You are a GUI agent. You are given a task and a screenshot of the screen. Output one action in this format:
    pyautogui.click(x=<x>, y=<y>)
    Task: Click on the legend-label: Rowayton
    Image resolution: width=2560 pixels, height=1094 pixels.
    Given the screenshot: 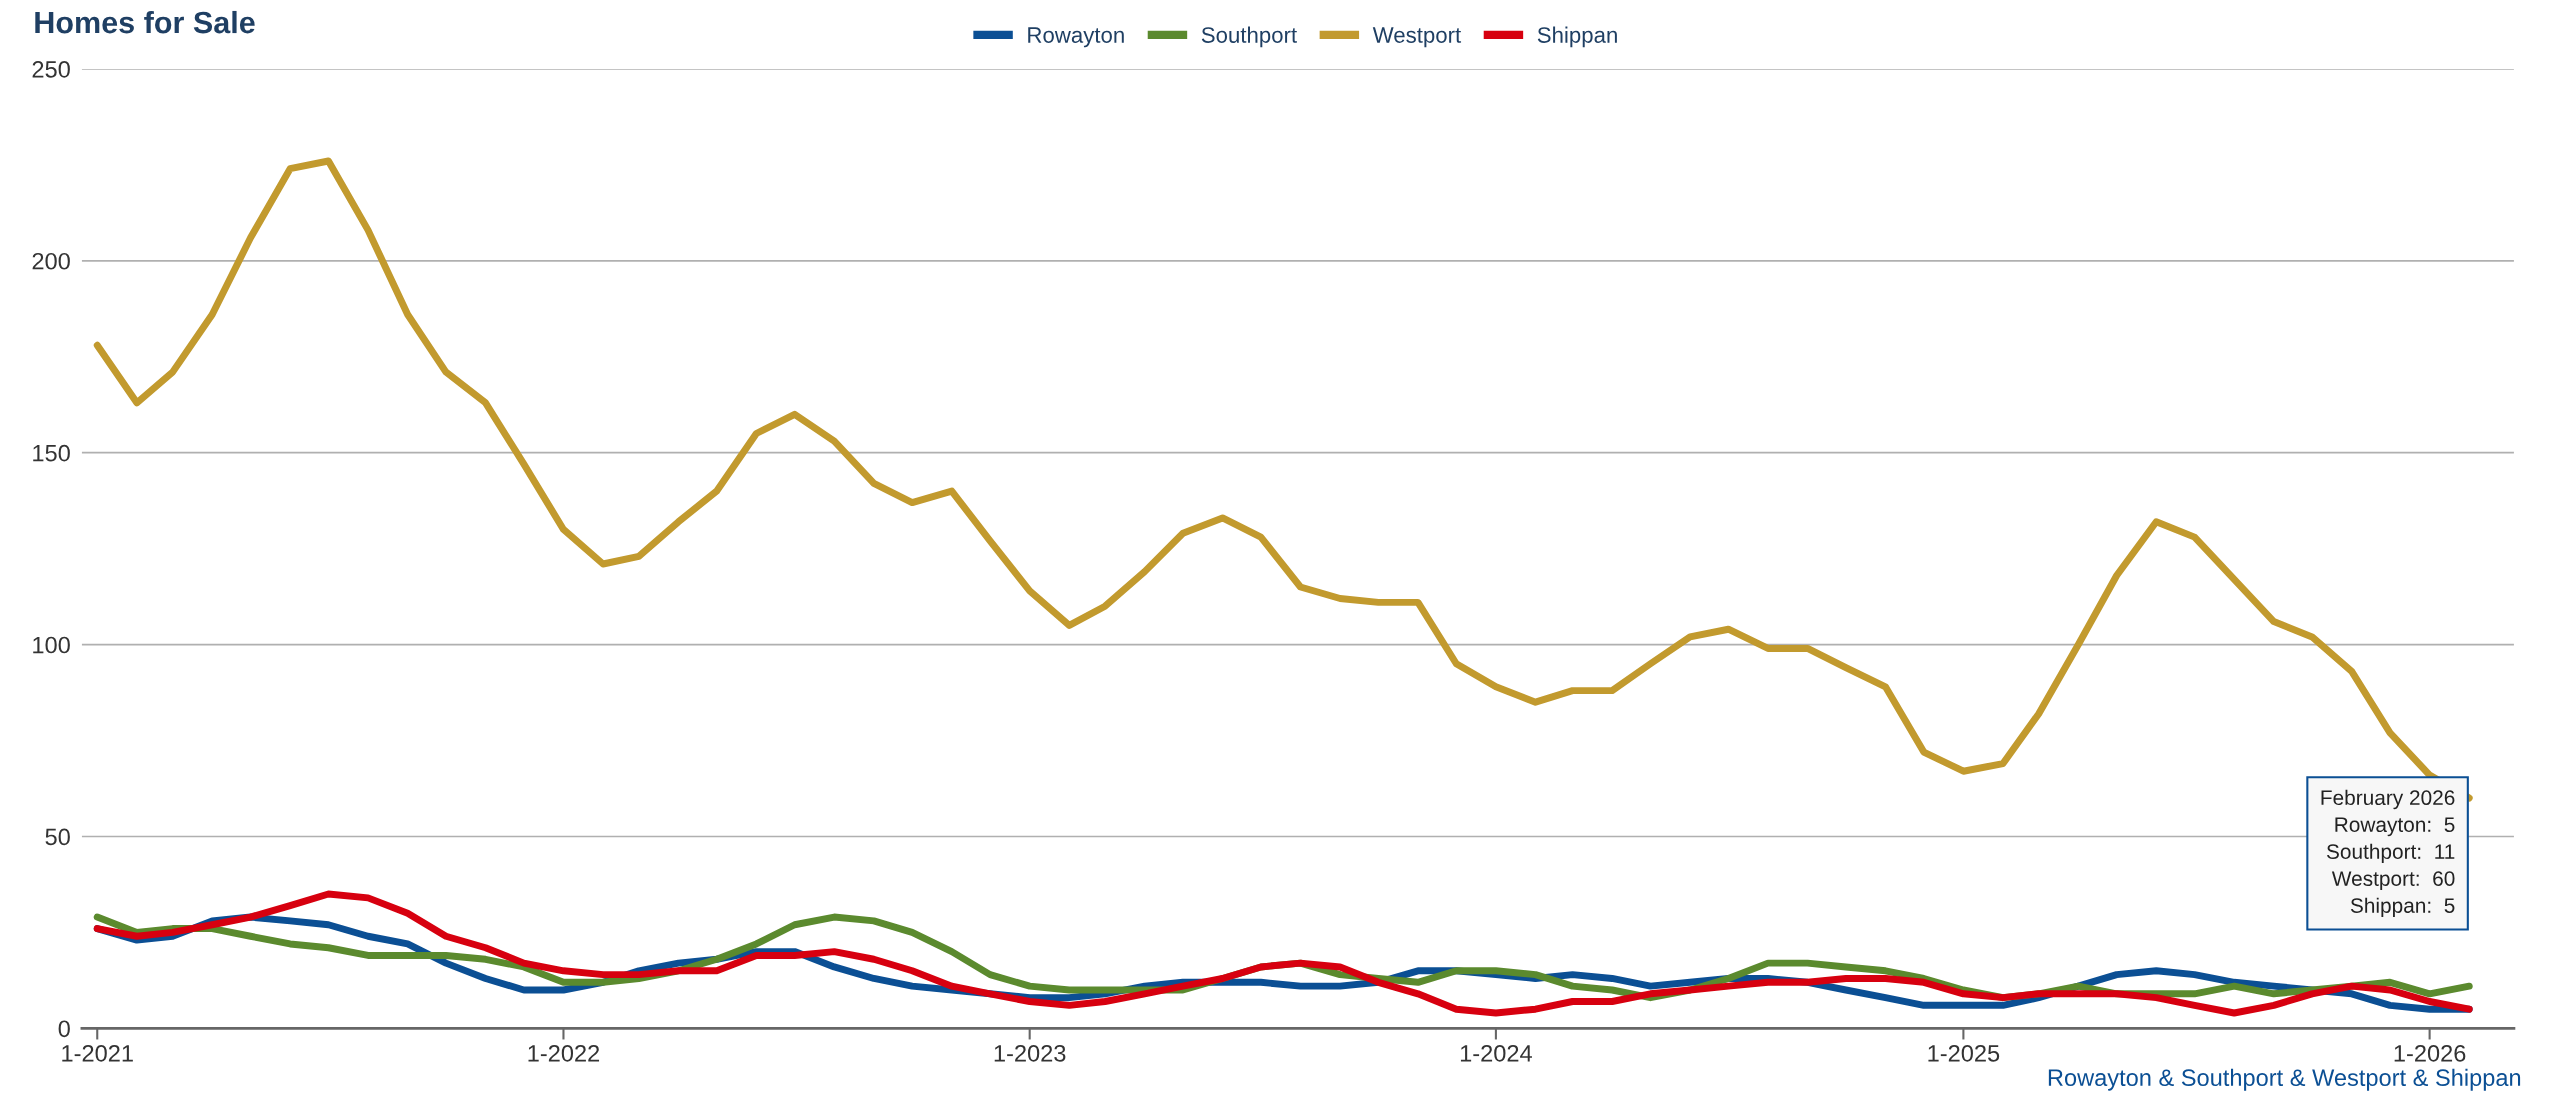 What is the action you would take?
    pyautogui.click(x=1076, y=37)
    